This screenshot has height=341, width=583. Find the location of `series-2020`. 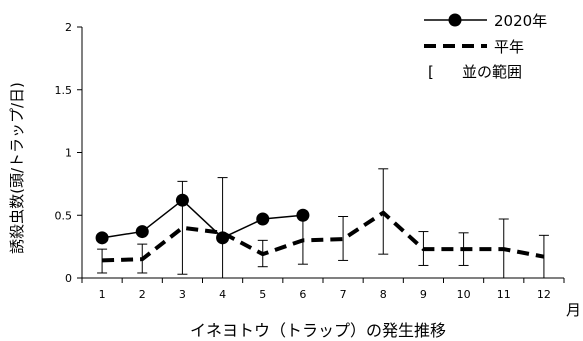

series-2020 is located at coordinates (202, 219).